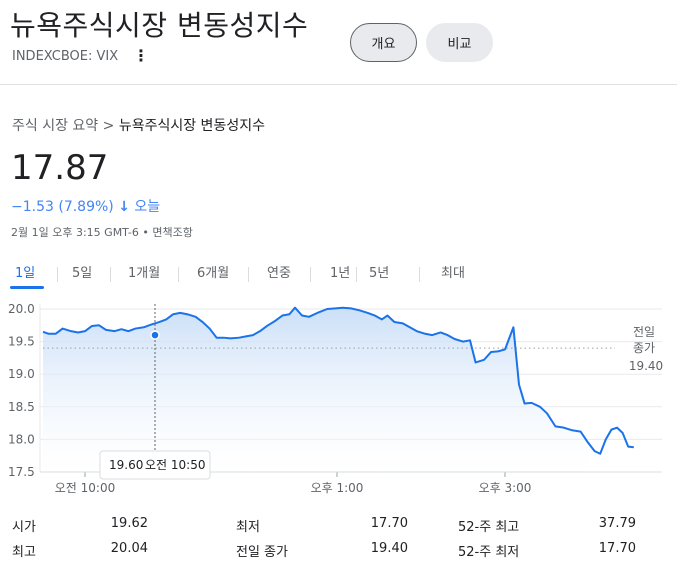 This screenshot has height=564, width=677. Describe the element at coordinates (55, 126) in the screenshot. I see `breadcrumb-parent: 주식 시장 요약` at that location.